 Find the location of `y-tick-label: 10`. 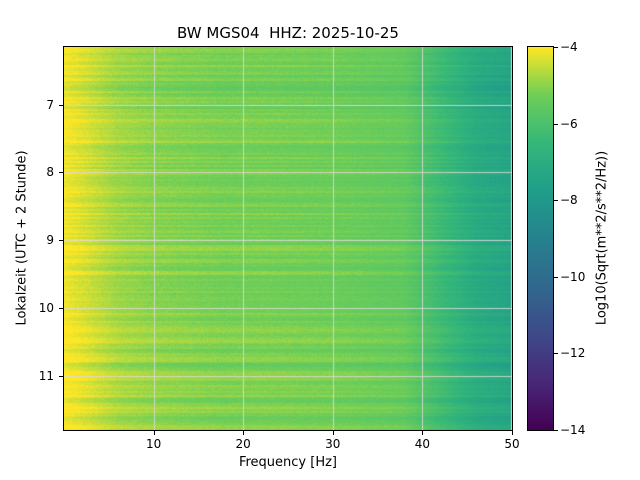

y-tick-label: 10 is located at coordinates (46, 307).